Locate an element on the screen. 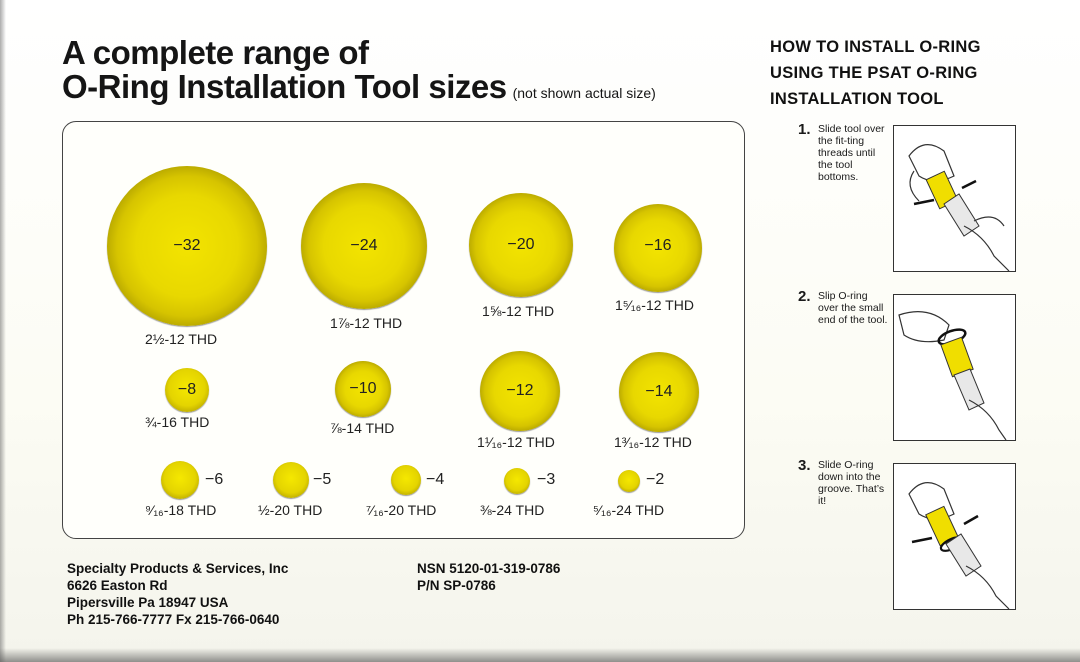  step-3-number: 3. is located at coordinates (804, 465).